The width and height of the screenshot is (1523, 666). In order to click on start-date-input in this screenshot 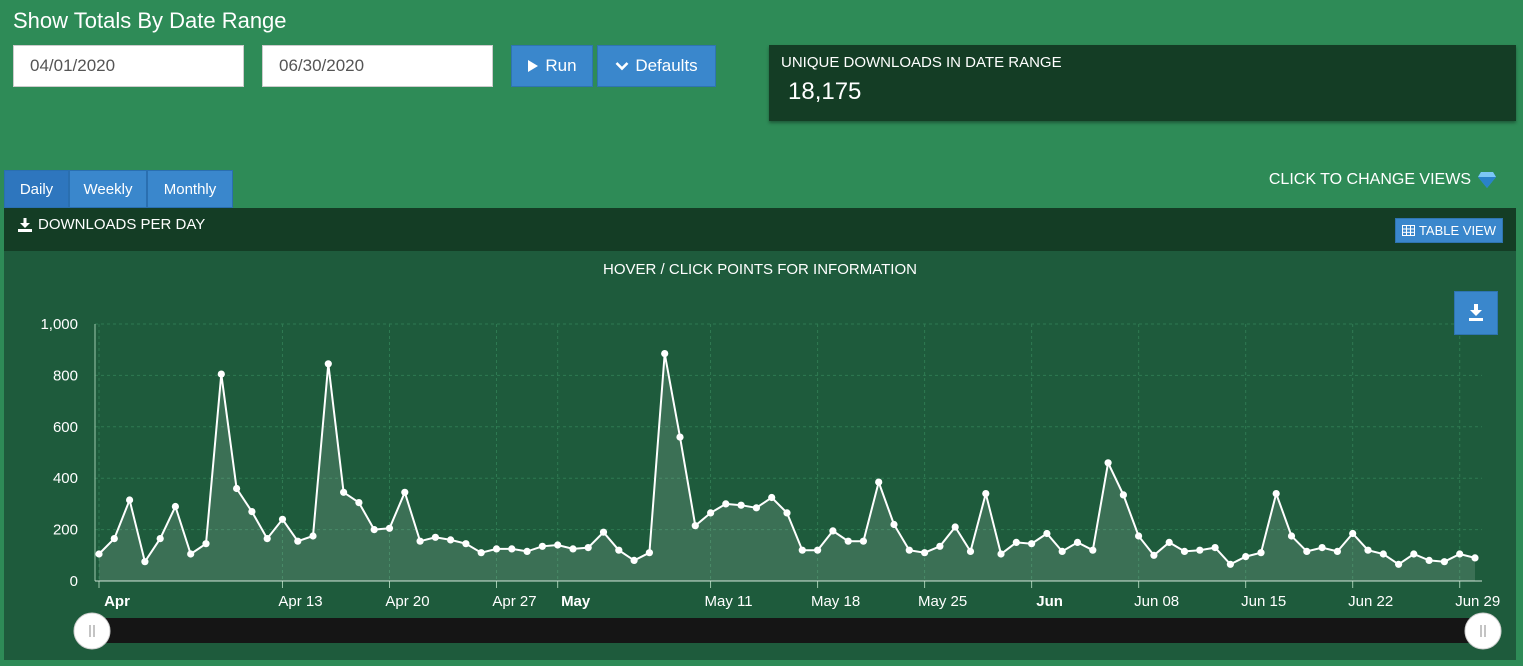, I will do `click(128, 66)`.